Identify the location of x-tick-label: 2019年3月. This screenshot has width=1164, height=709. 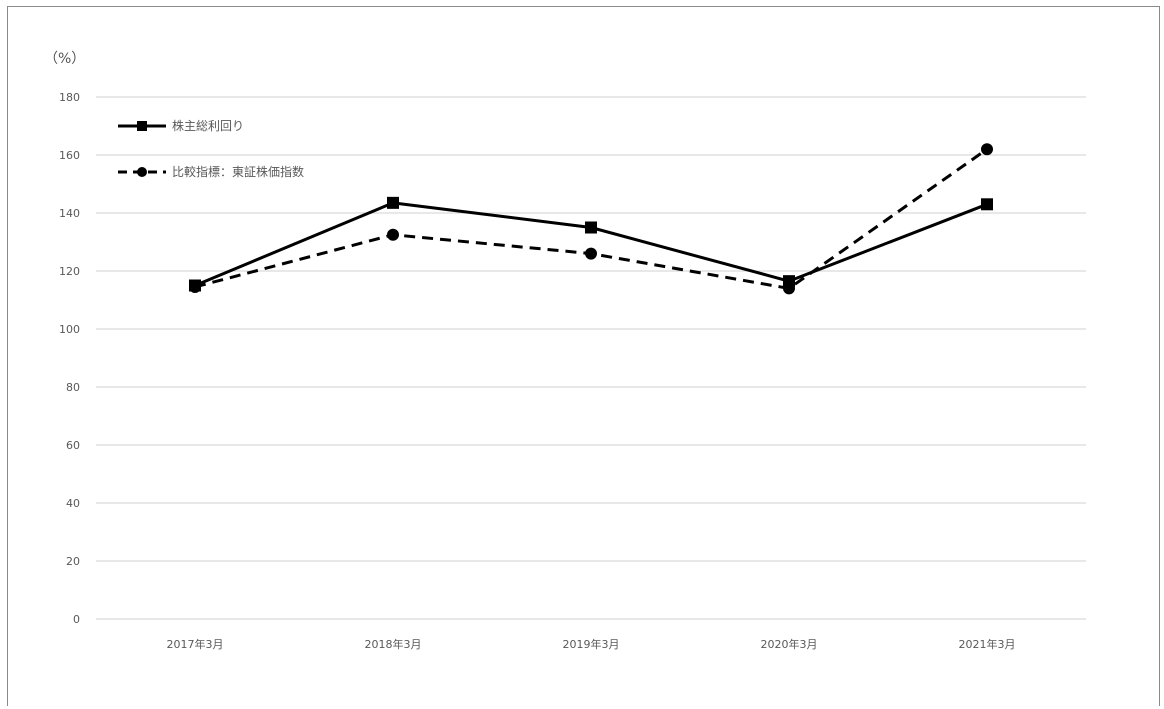
(591, 644).